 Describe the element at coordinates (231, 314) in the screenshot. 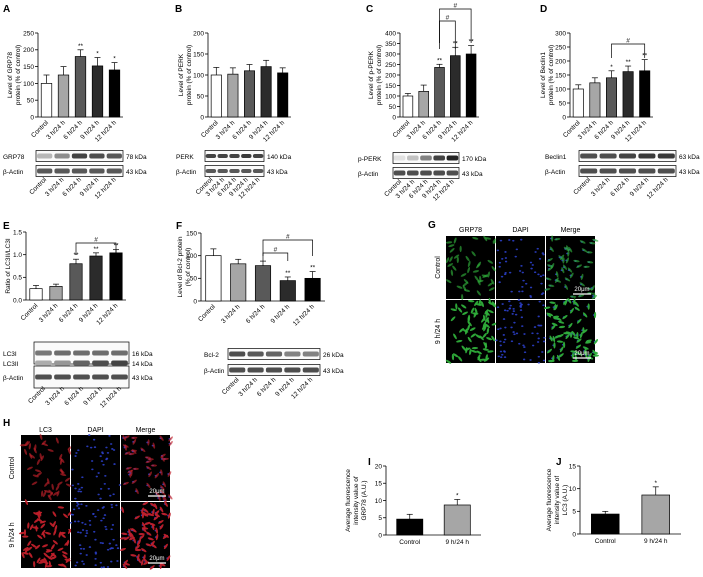

I see `x-tick-label: 3 h/24 h` at that location.